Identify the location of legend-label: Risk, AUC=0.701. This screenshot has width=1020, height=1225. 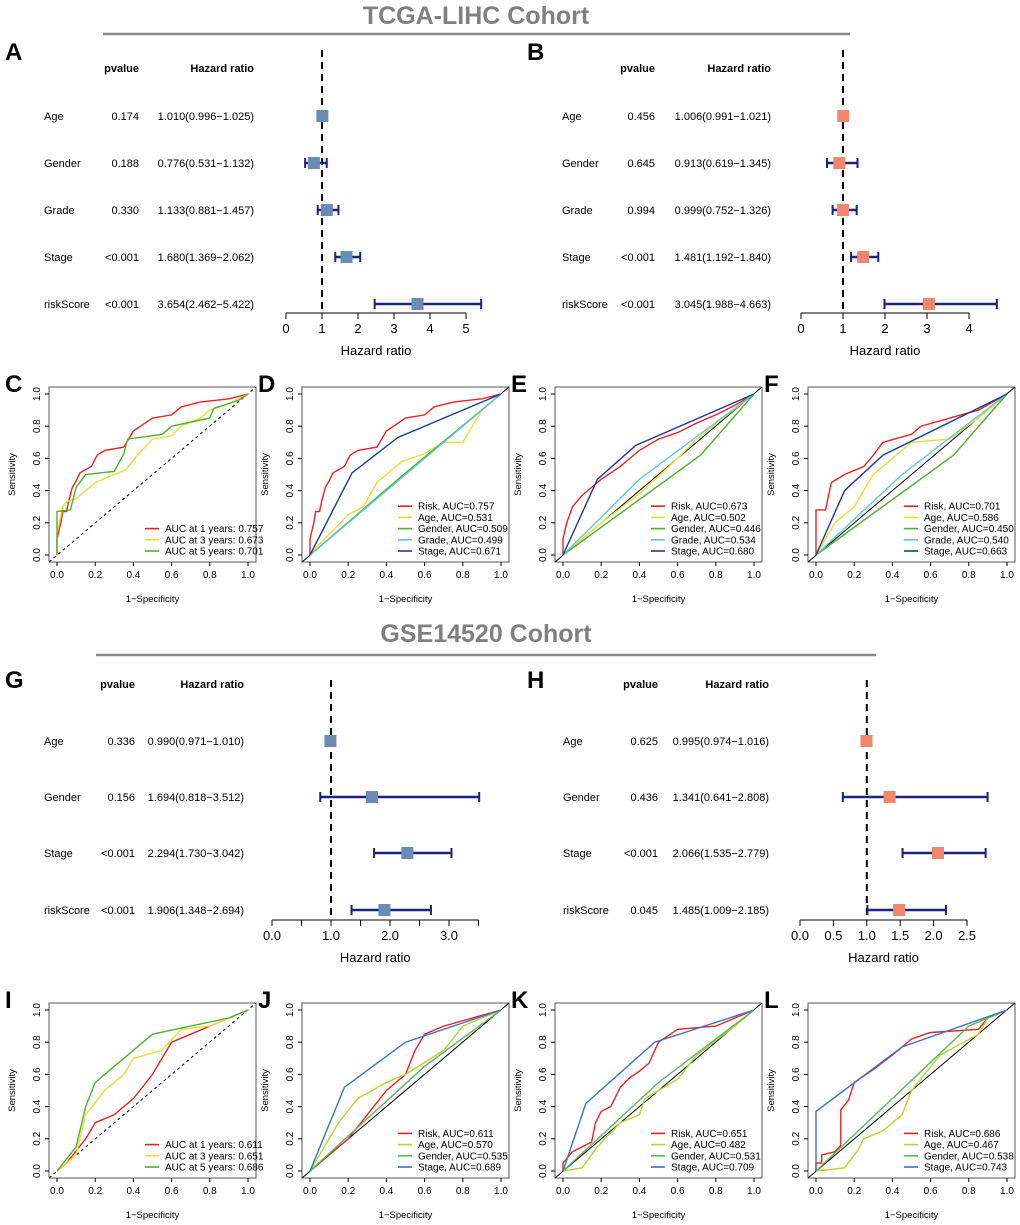
(962, 507).